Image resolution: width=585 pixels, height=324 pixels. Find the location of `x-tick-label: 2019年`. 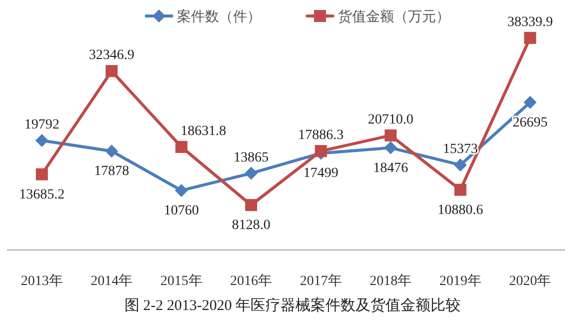

x-tick-label: 2019年 is located at coordinates (460, 281).